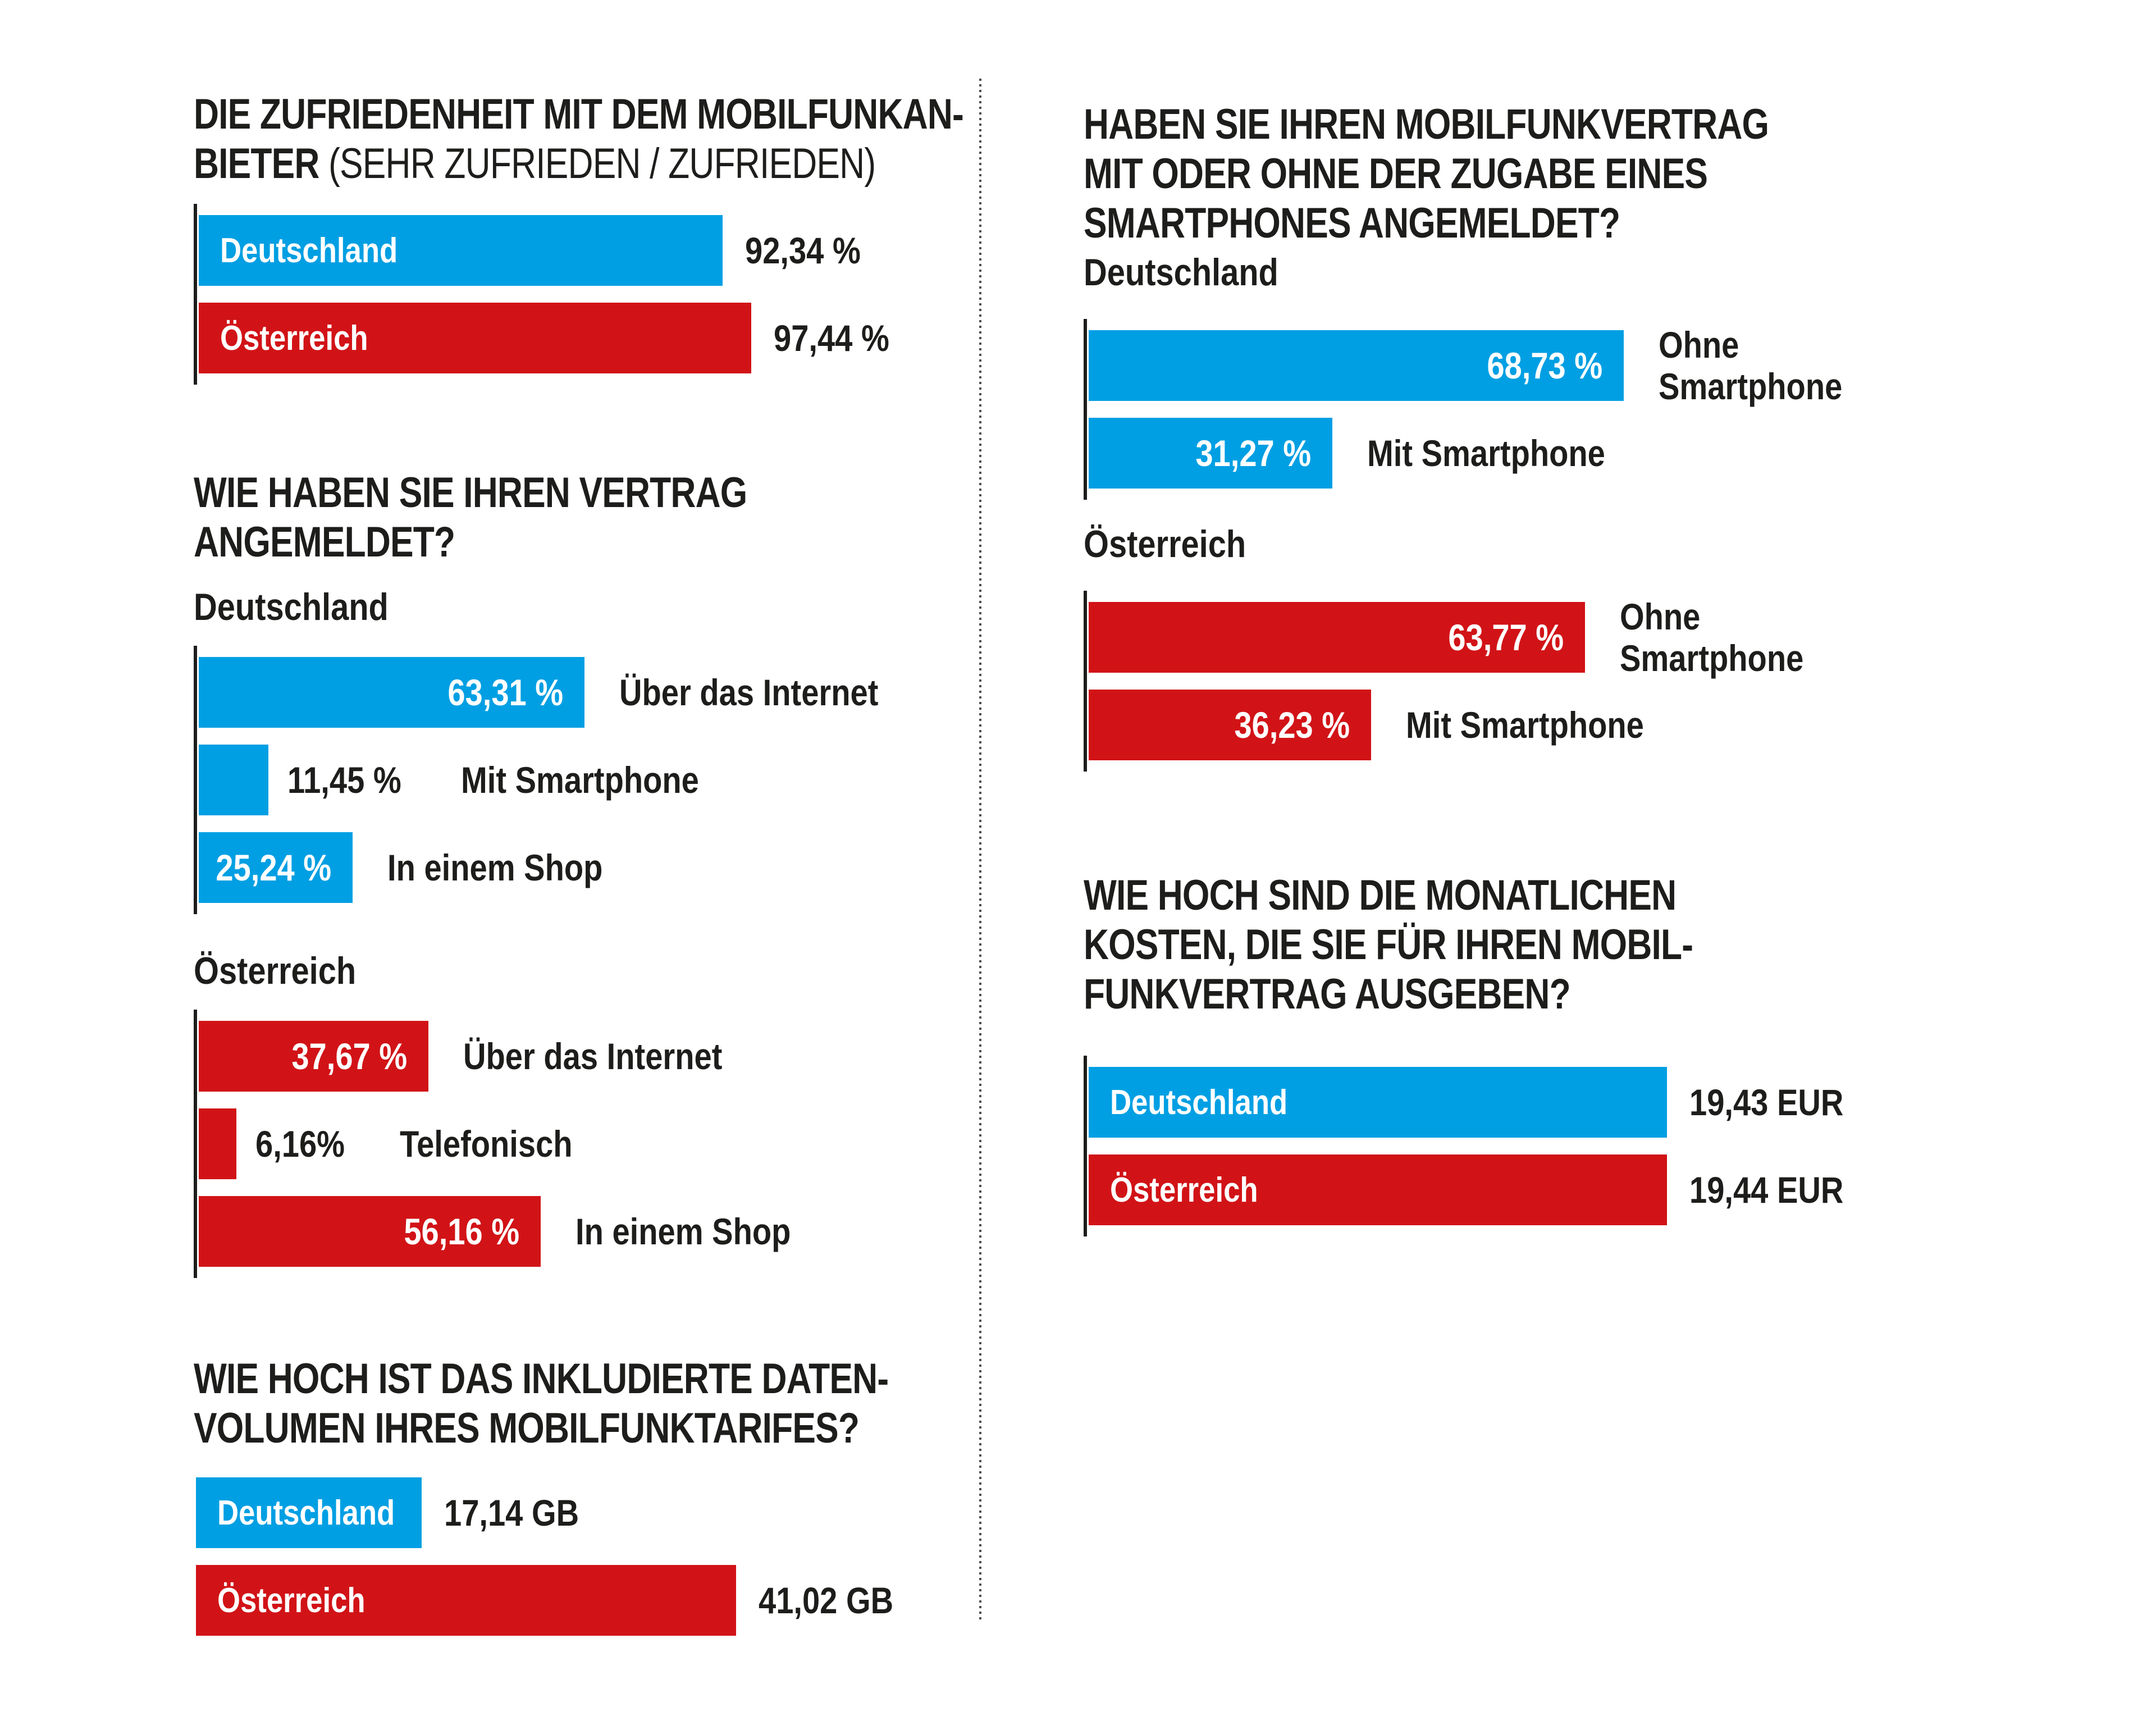 This screenshot has width=2156, height=1725. I want to click on bar-row: 63,31 % Über das Internet, so click(561, 693).